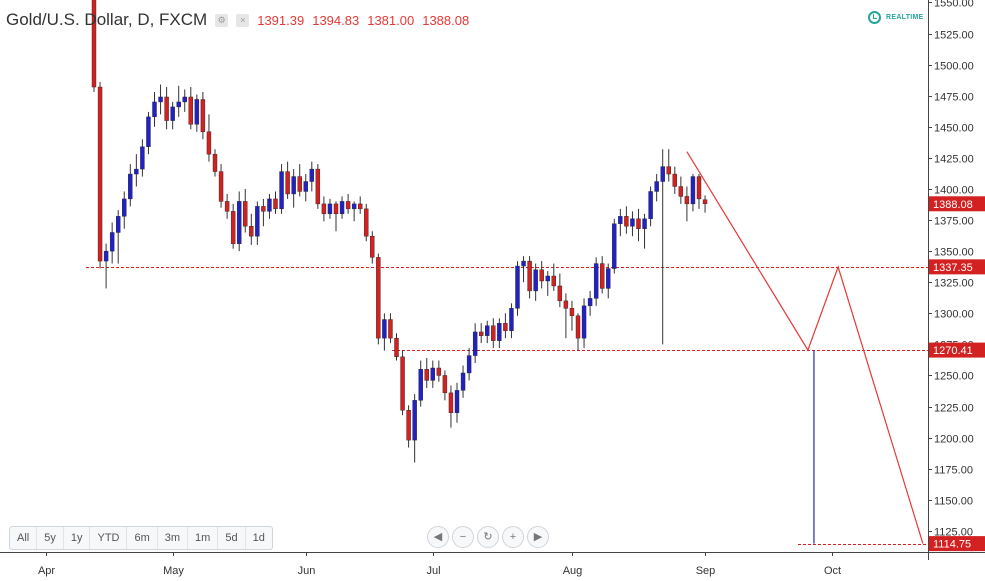 This screenshot has height=581, width=985. Describe the element at coordinates (954, 253) in the screenshot. I see `y-tick-label: 1350.00` at that location.